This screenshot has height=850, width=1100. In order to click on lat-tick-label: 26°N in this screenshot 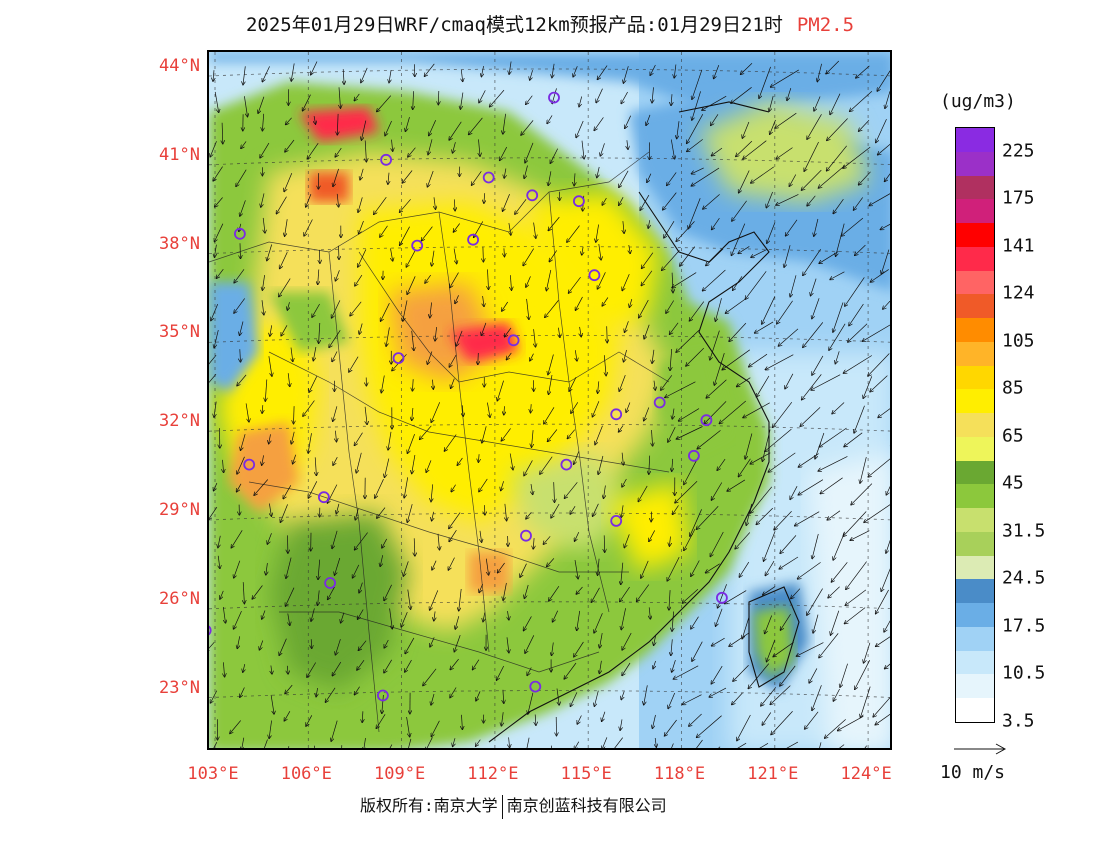, I will do `click(179, 598)`.